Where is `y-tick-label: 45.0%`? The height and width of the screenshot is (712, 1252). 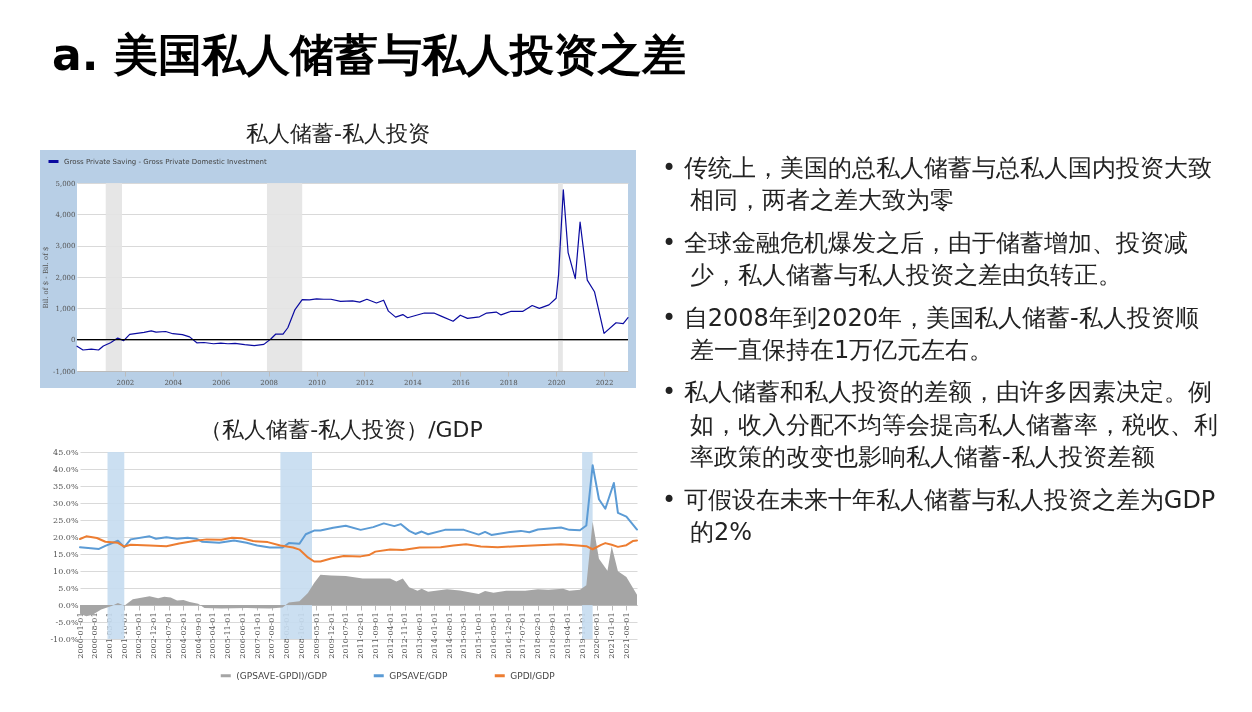
y-tick-label: 45.0% is located at coordinates (66, 452).